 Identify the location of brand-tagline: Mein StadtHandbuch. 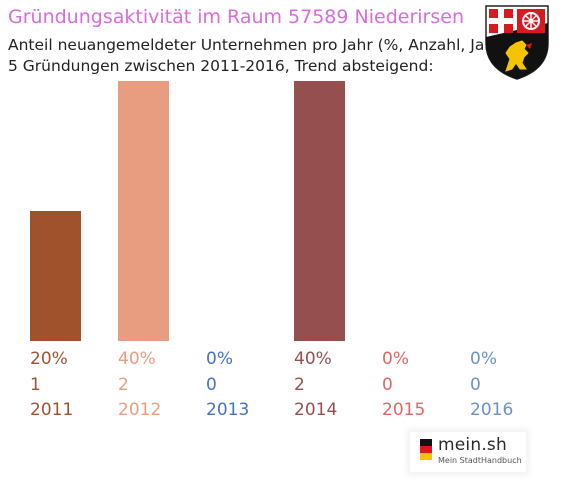
(480, 460).